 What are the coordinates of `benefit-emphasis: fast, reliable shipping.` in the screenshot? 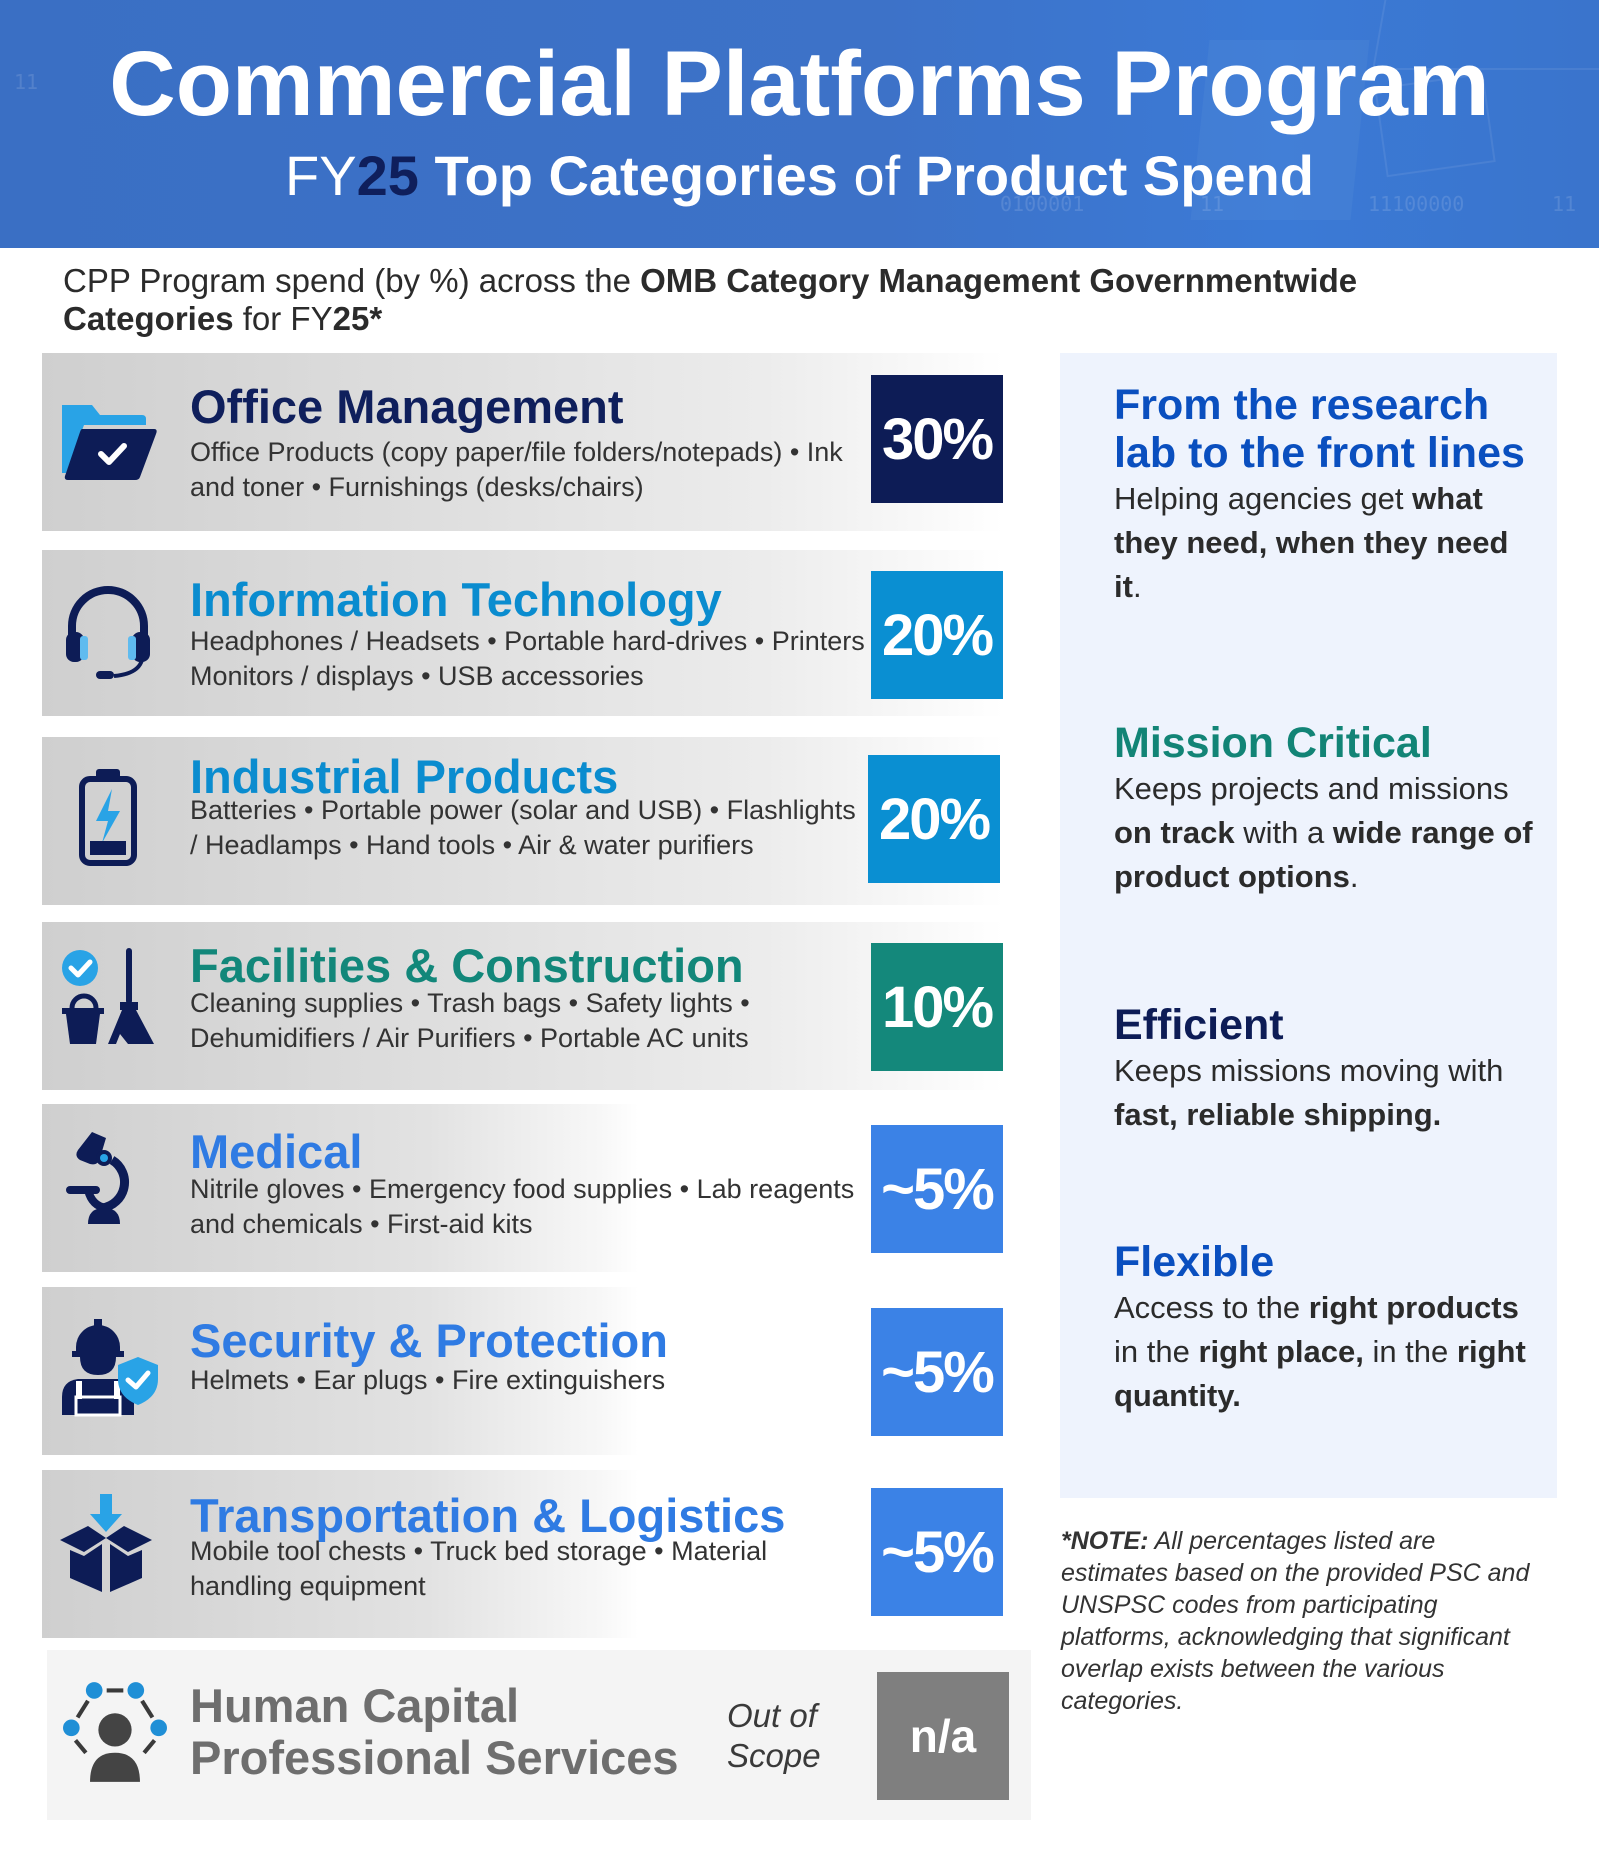 It's located at (1278, 1114).